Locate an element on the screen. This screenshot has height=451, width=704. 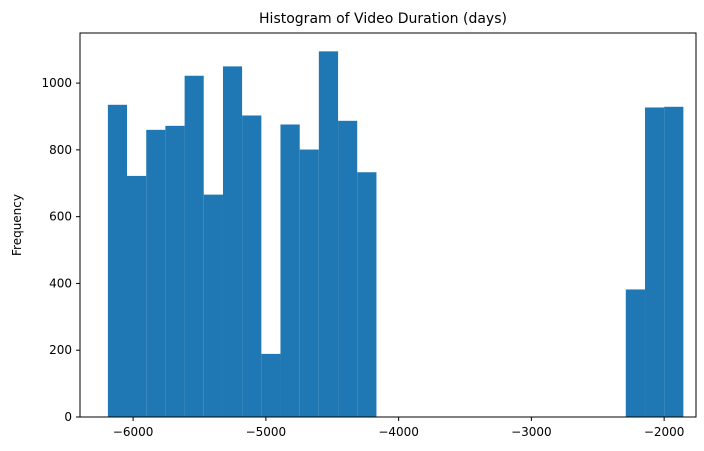
y-tick-label: 400 is located at coordinates (60, 283).